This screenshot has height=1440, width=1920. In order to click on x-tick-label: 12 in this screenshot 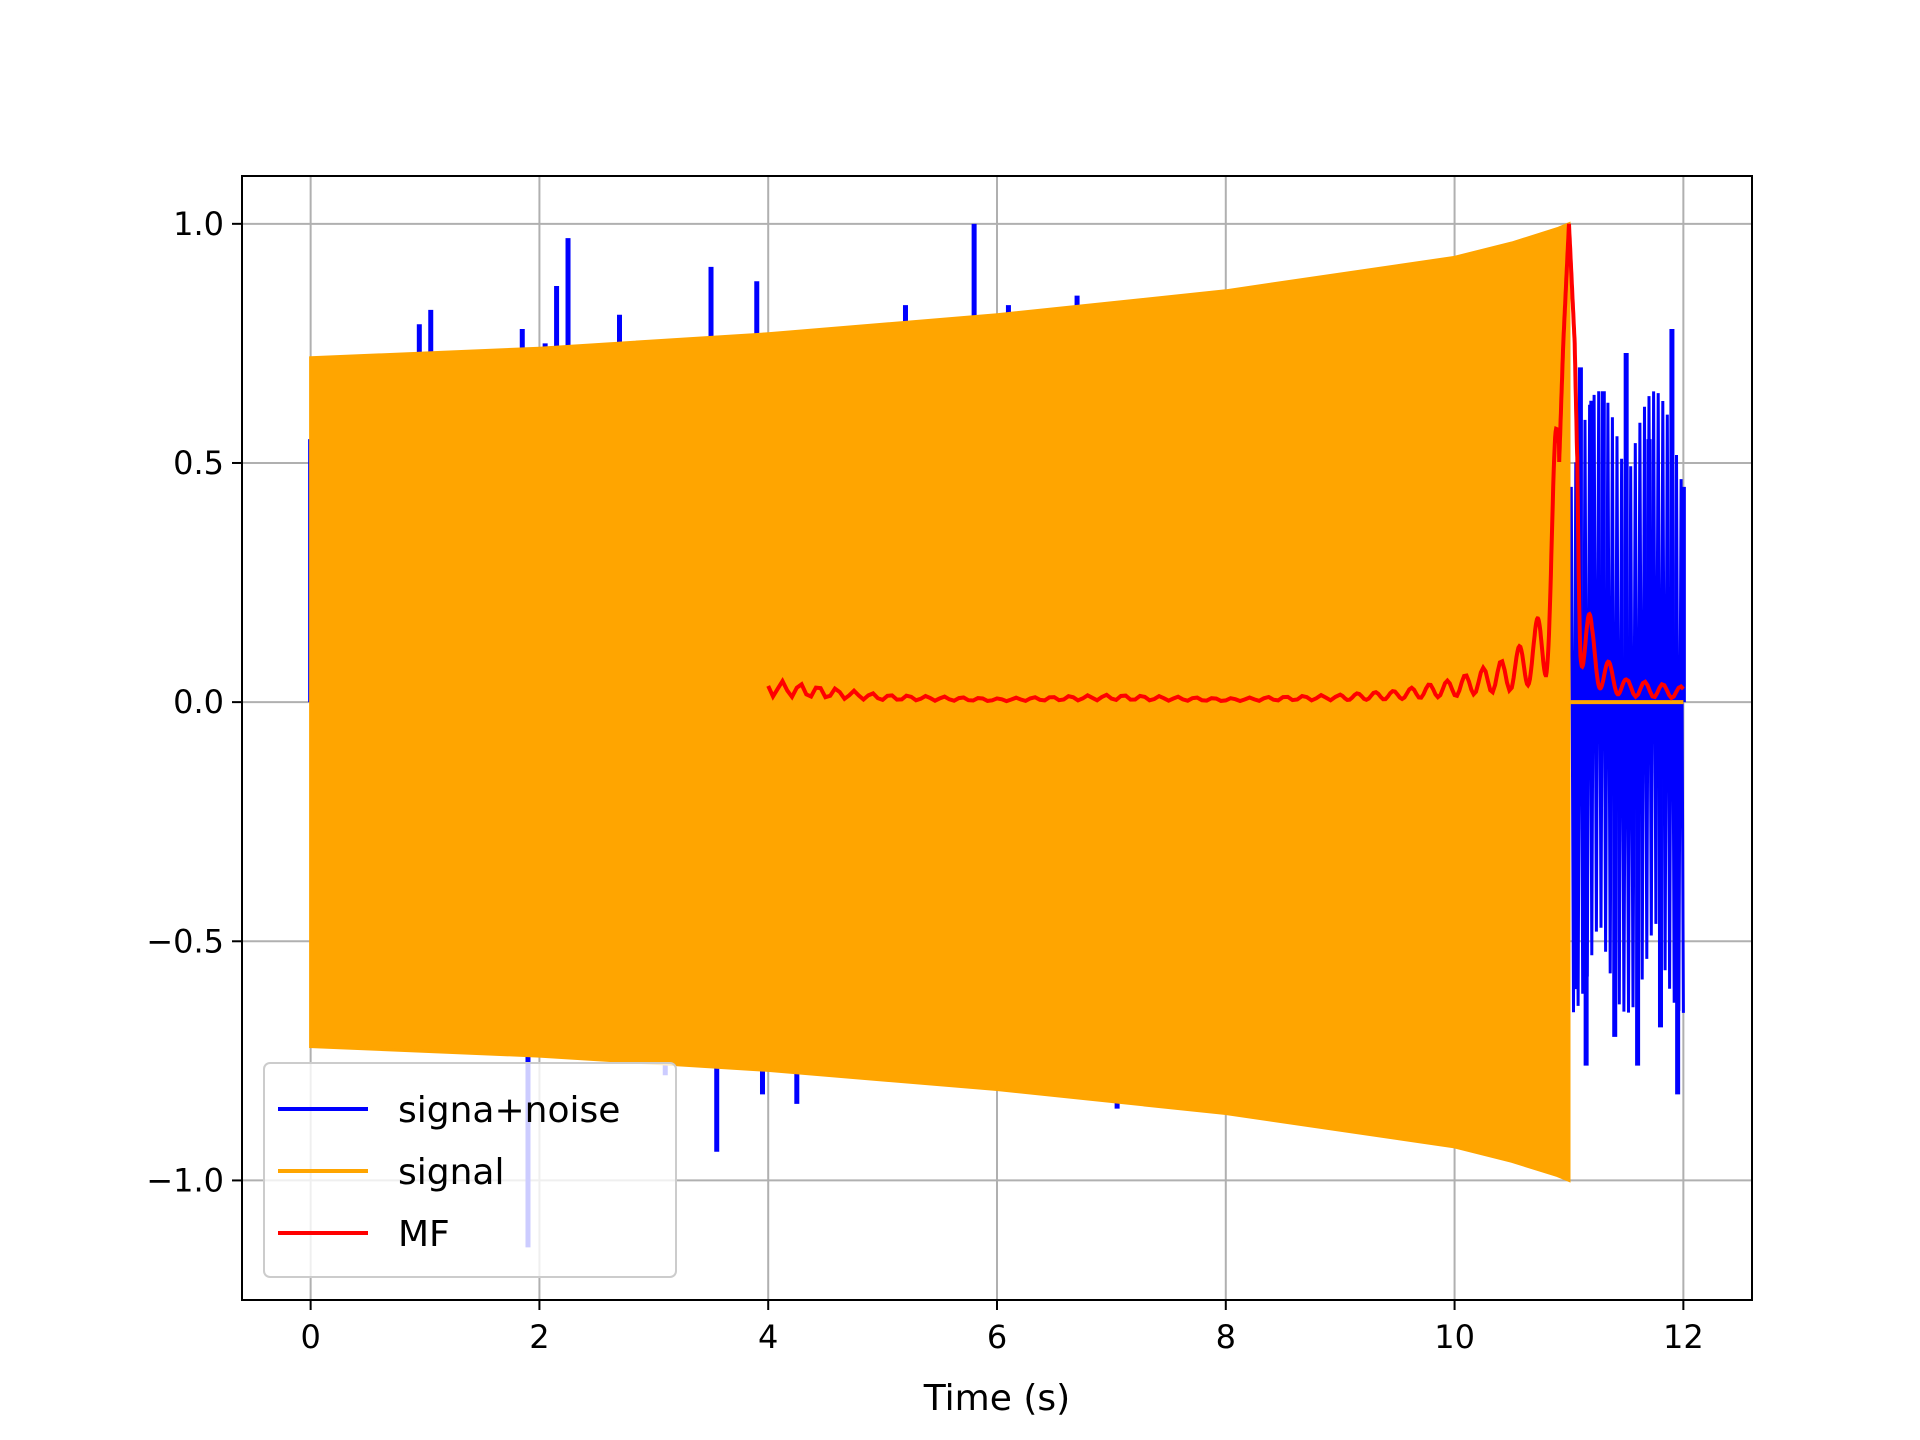, I will do `click(1683, 1337)`.